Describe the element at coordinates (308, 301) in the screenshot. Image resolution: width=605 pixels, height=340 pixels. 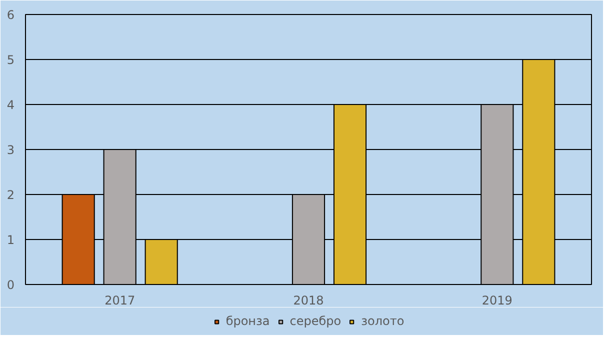
I see `x-tick-label: 2018` at that location.